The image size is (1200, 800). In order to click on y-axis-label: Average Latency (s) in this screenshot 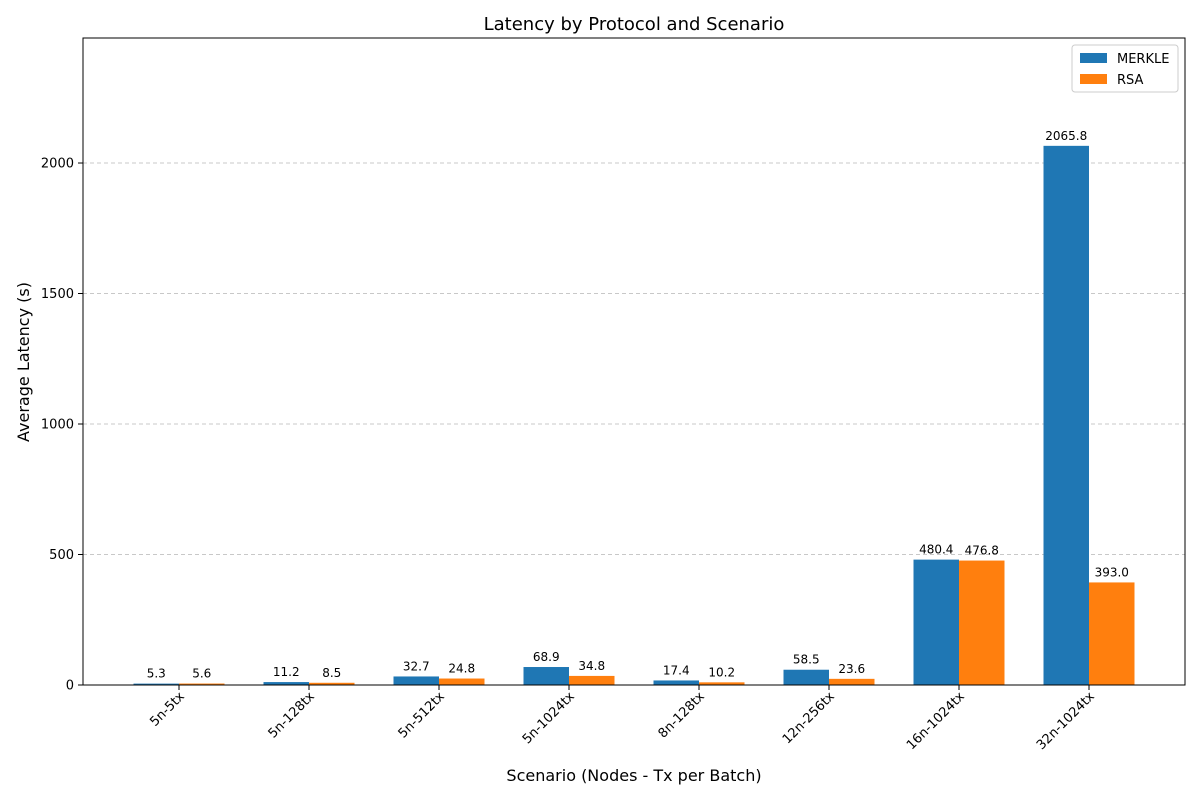, I will do `click(23, 362)`.